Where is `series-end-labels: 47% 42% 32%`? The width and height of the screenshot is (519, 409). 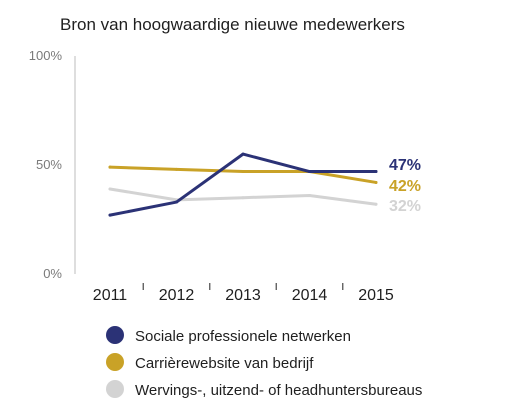
series-end-labels: 47% 42% 32% is located at coordinates (405, 186).